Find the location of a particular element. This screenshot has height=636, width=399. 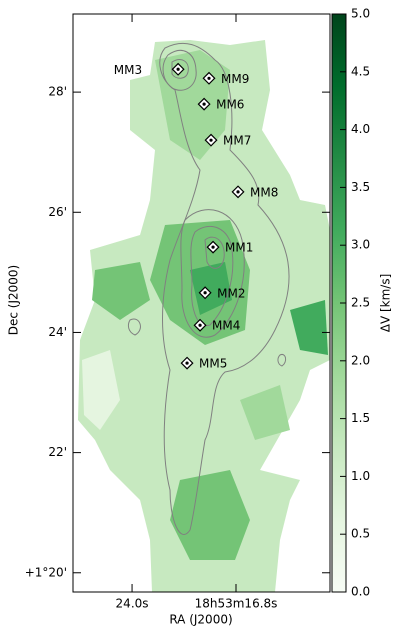

y-tick-label: 22' is located at coordinates (57, 452).